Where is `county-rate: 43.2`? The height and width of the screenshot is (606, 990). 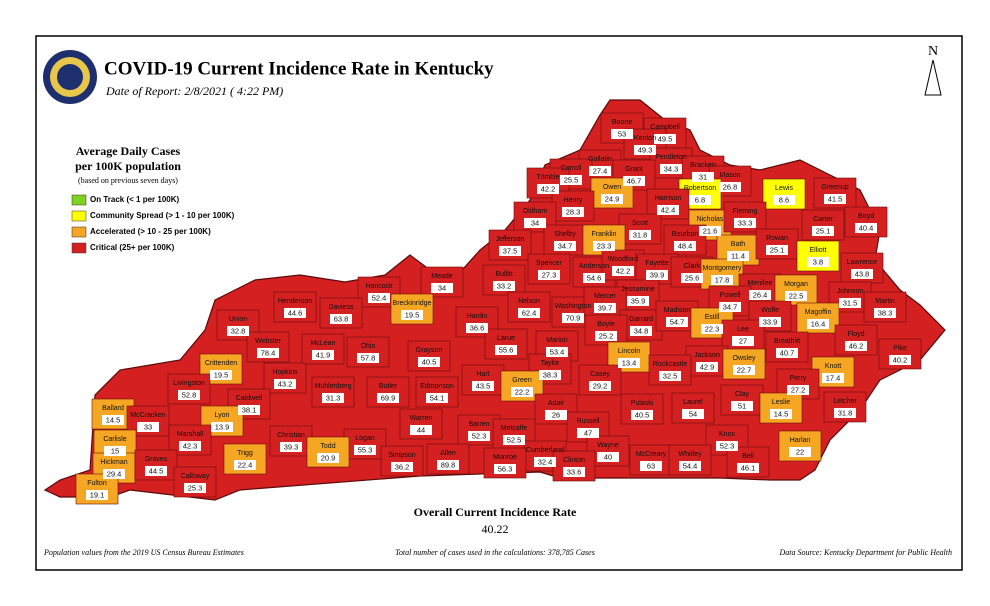 county-rate: 43.2 is located at coordinates (285, 383).